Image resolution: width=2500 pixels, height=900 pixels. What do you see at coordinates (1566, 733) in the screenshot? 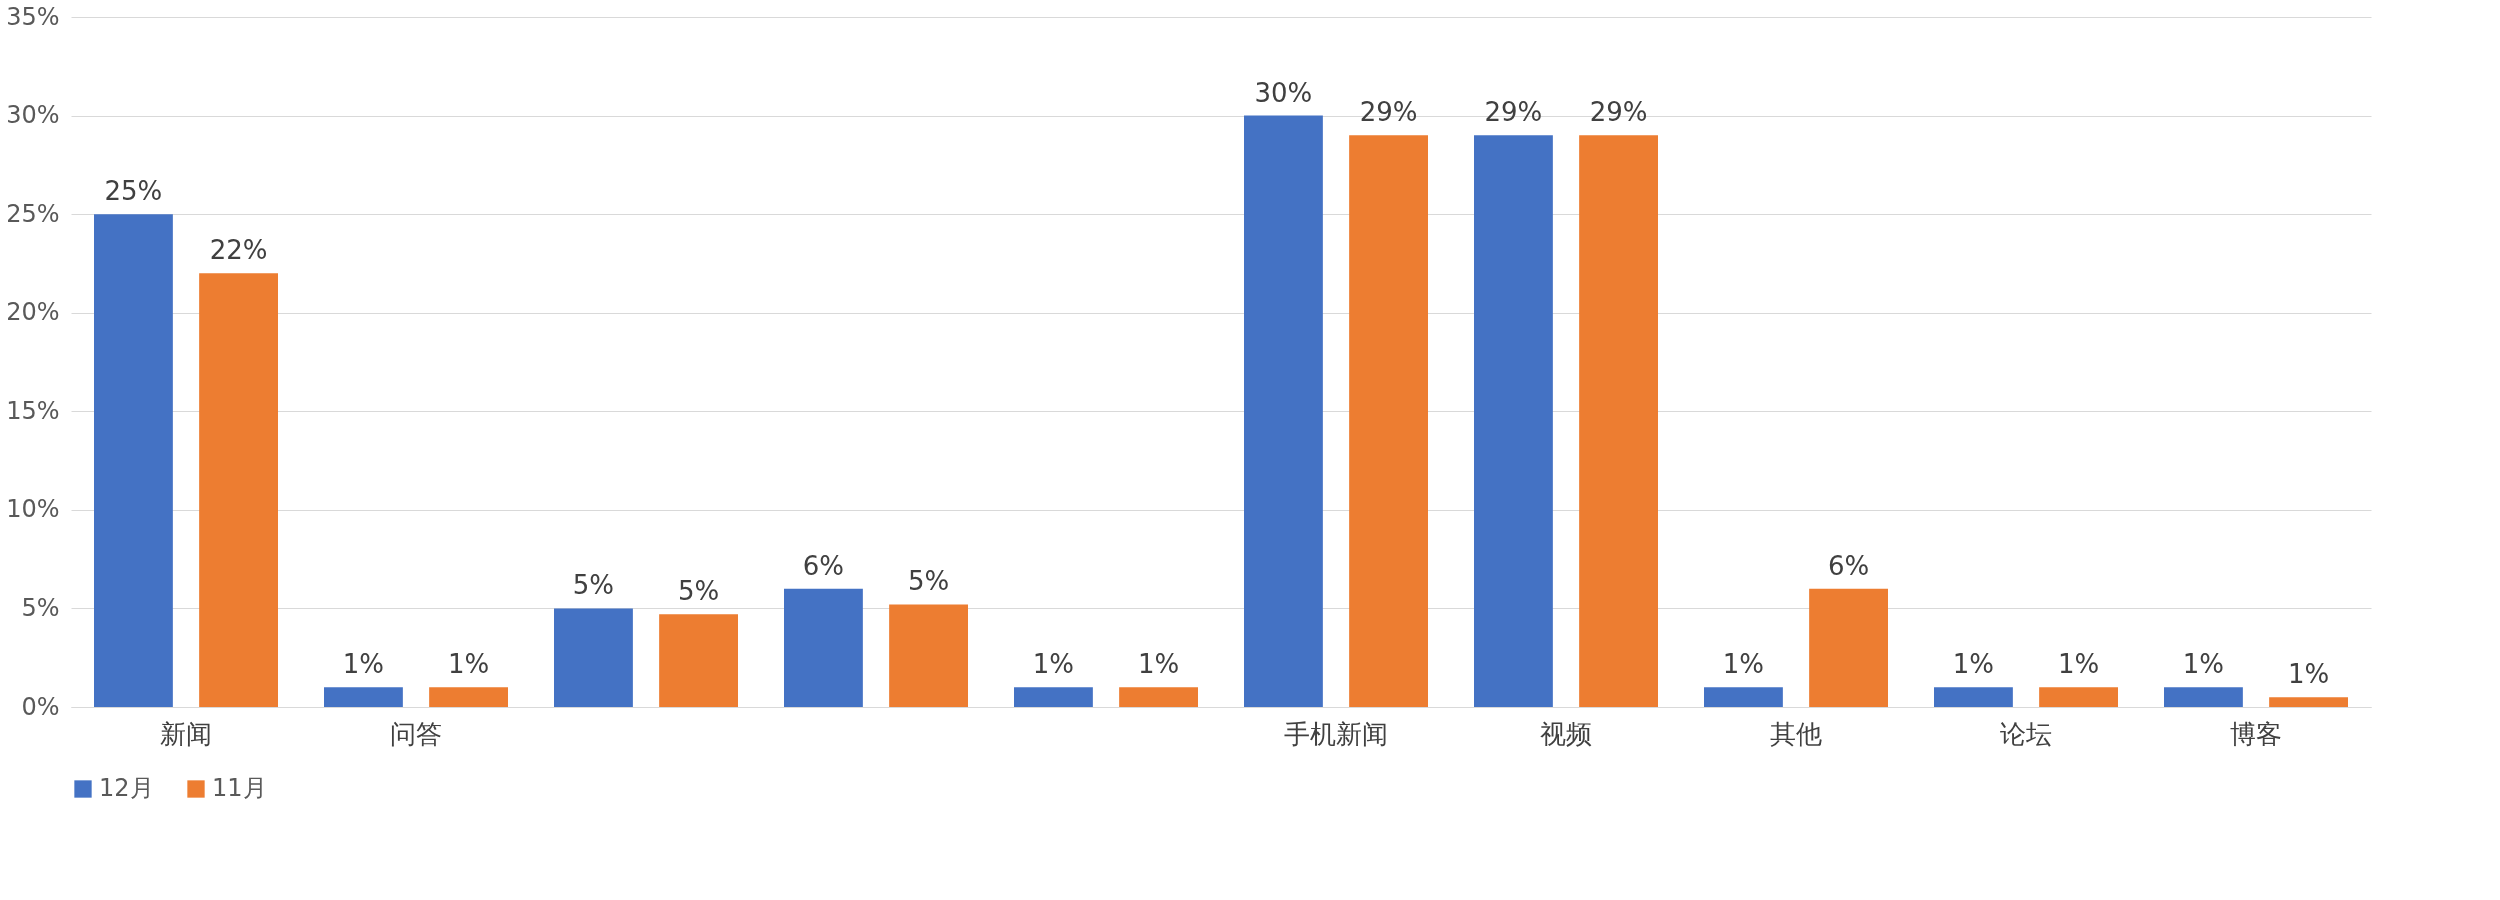
I see `x-tick-label: 视频` at bounding box center [1566, 733].